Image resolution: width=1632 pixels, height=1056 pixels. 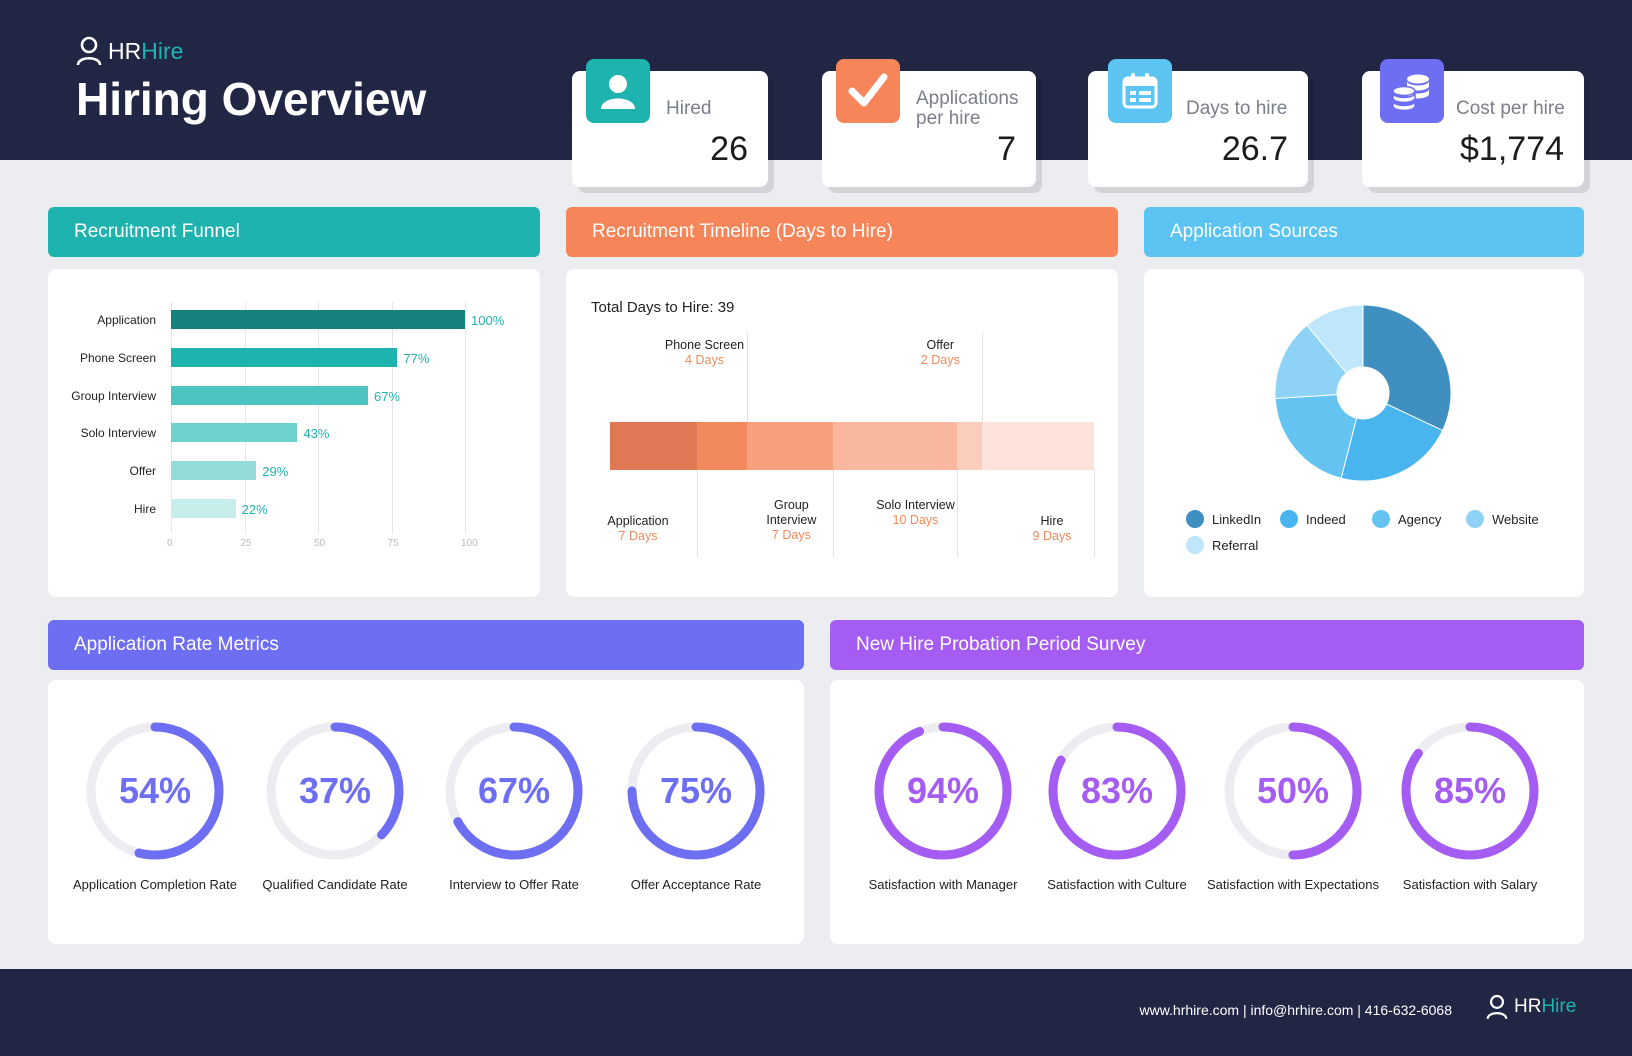 What do you see at coordinates (1293, 884) in the screenshot?
I see `ring-label: Satisfaction with Expectations` at bounding box center [1293, 884].